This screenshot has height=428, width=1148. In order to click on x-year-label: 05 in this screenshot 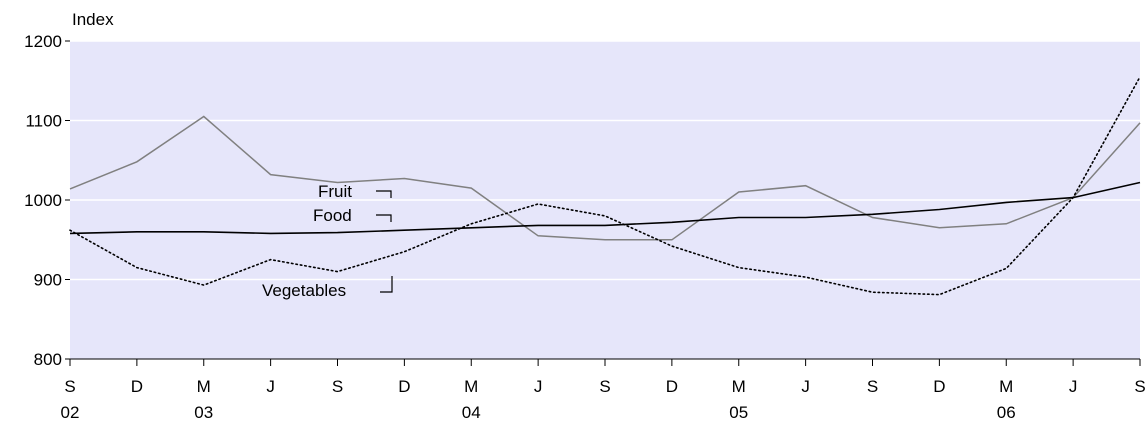, I will do `click(738, 412)`.